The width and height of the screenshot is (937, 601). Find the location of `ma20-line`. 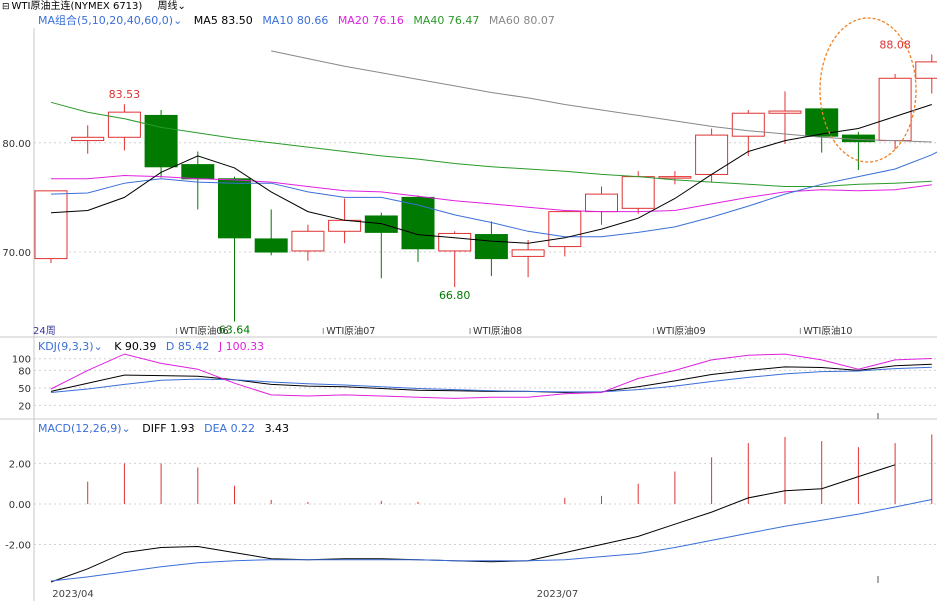

ma20-line is located at coordinates (491, 193).